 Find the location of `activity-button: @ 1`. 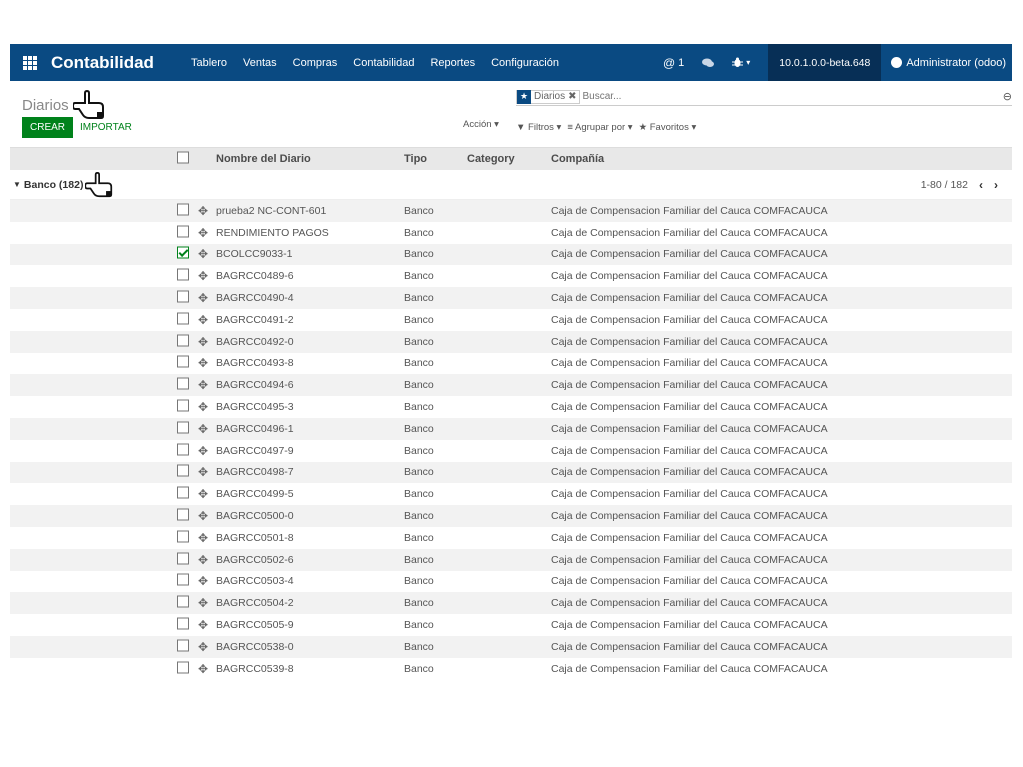

activity-button: @ 1 is located at coordinates (673, 63).